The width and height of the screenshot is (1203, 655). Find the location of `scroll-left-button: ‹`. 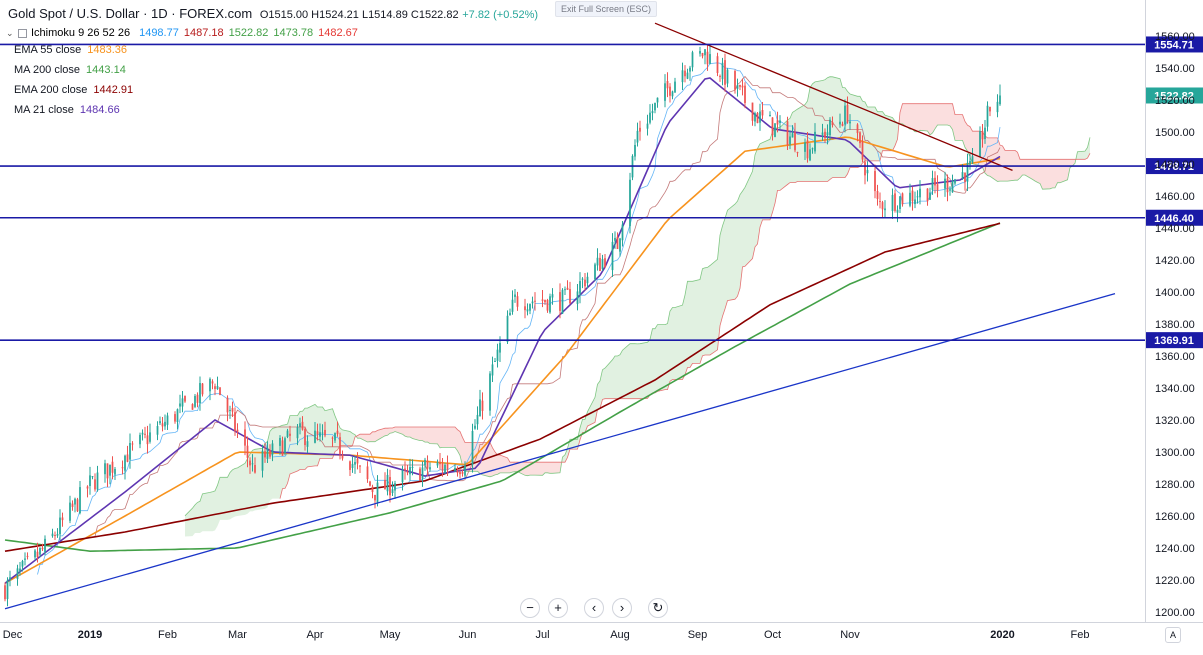

scroll-left-button: ‹ is located at coordinates (594, 608).